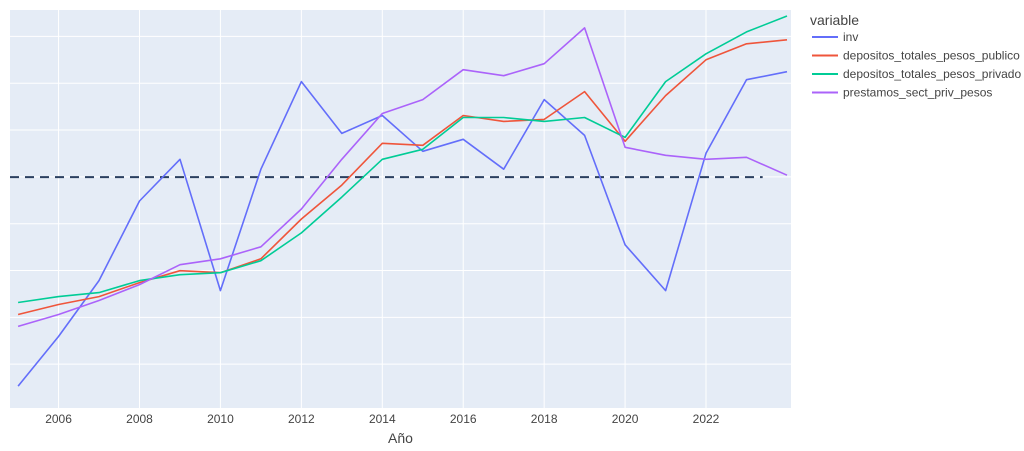  What do you see at coordinates (400, 438) in the screenshot?
I see `x-axis-title: Año` at bounding box center [400, 438].